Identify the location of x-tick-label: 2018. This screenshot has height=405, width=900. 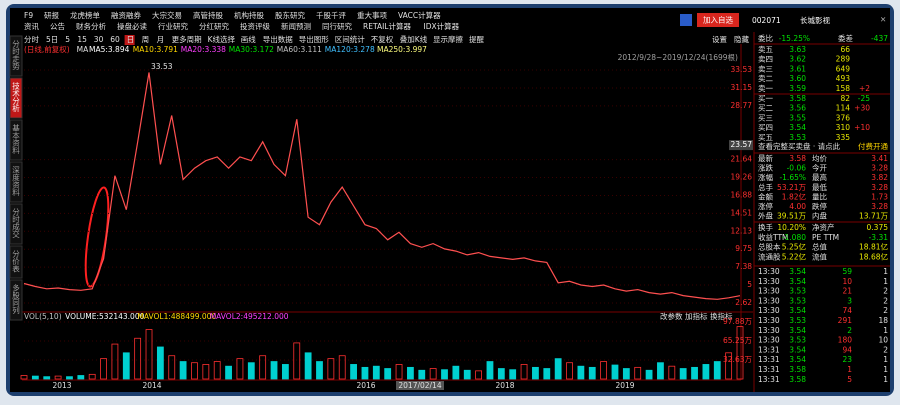
(504, 385).